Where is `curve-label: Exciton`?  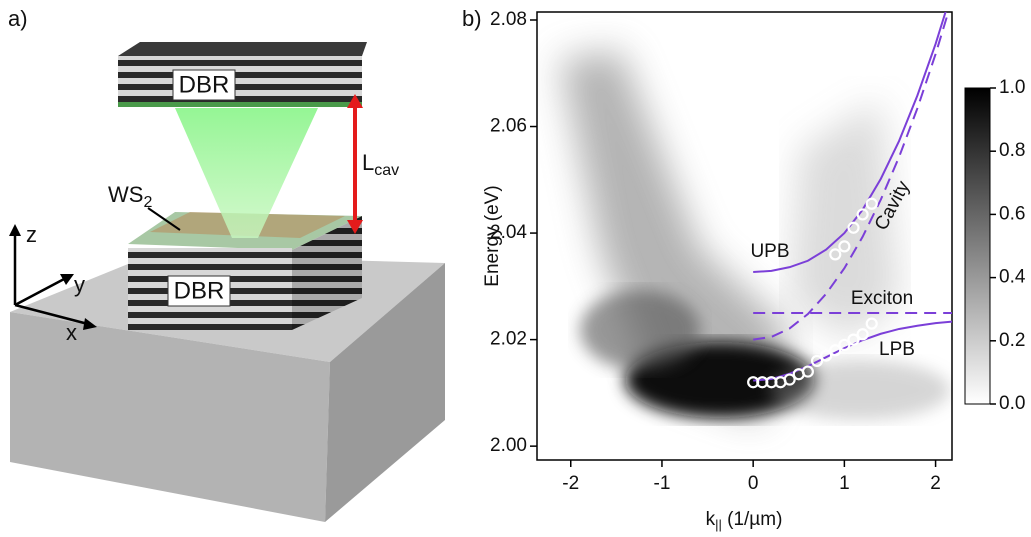 curve-label: Exciton is located at coordinates (882, 298).